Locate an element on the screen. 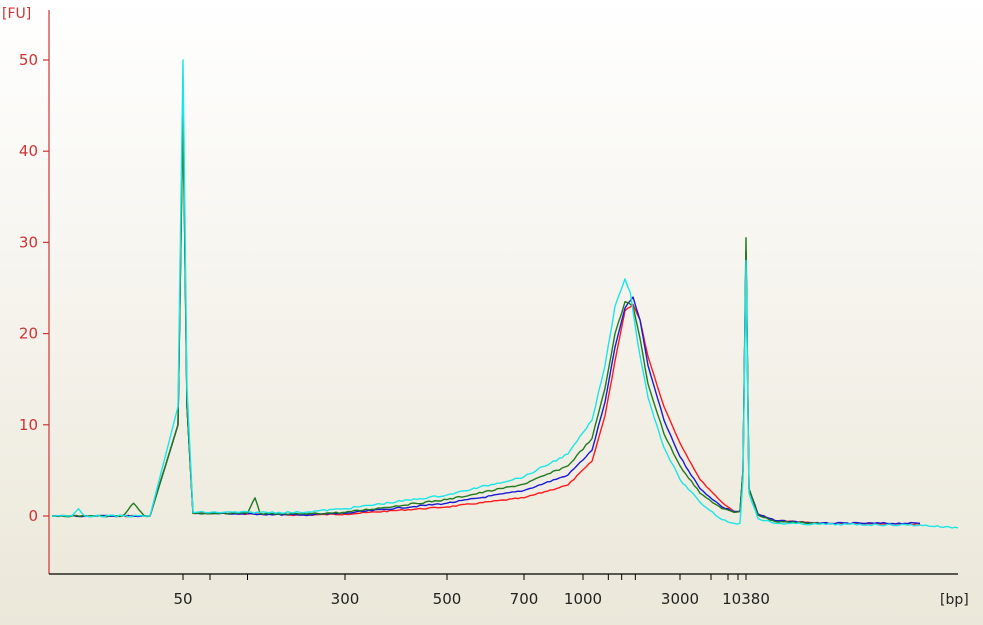 The image size is (983, 625). x-axis-unit-label: [bp] is located at coordinates (954, 600).